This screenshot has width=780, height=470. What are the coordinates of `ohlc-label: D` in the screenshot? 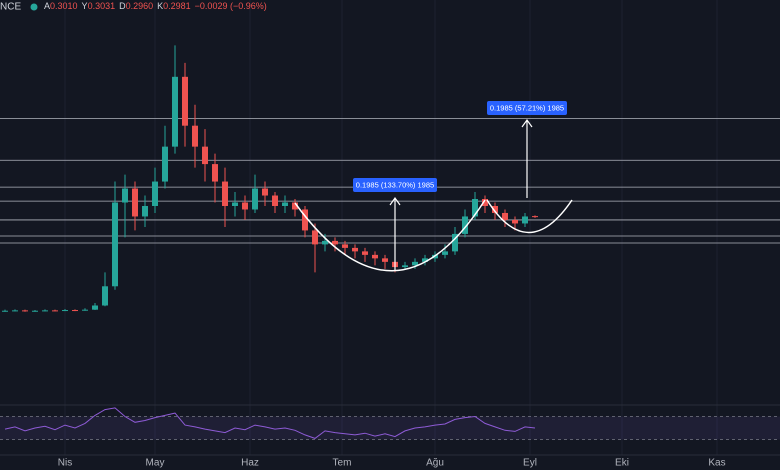 It's located at (122, 6).